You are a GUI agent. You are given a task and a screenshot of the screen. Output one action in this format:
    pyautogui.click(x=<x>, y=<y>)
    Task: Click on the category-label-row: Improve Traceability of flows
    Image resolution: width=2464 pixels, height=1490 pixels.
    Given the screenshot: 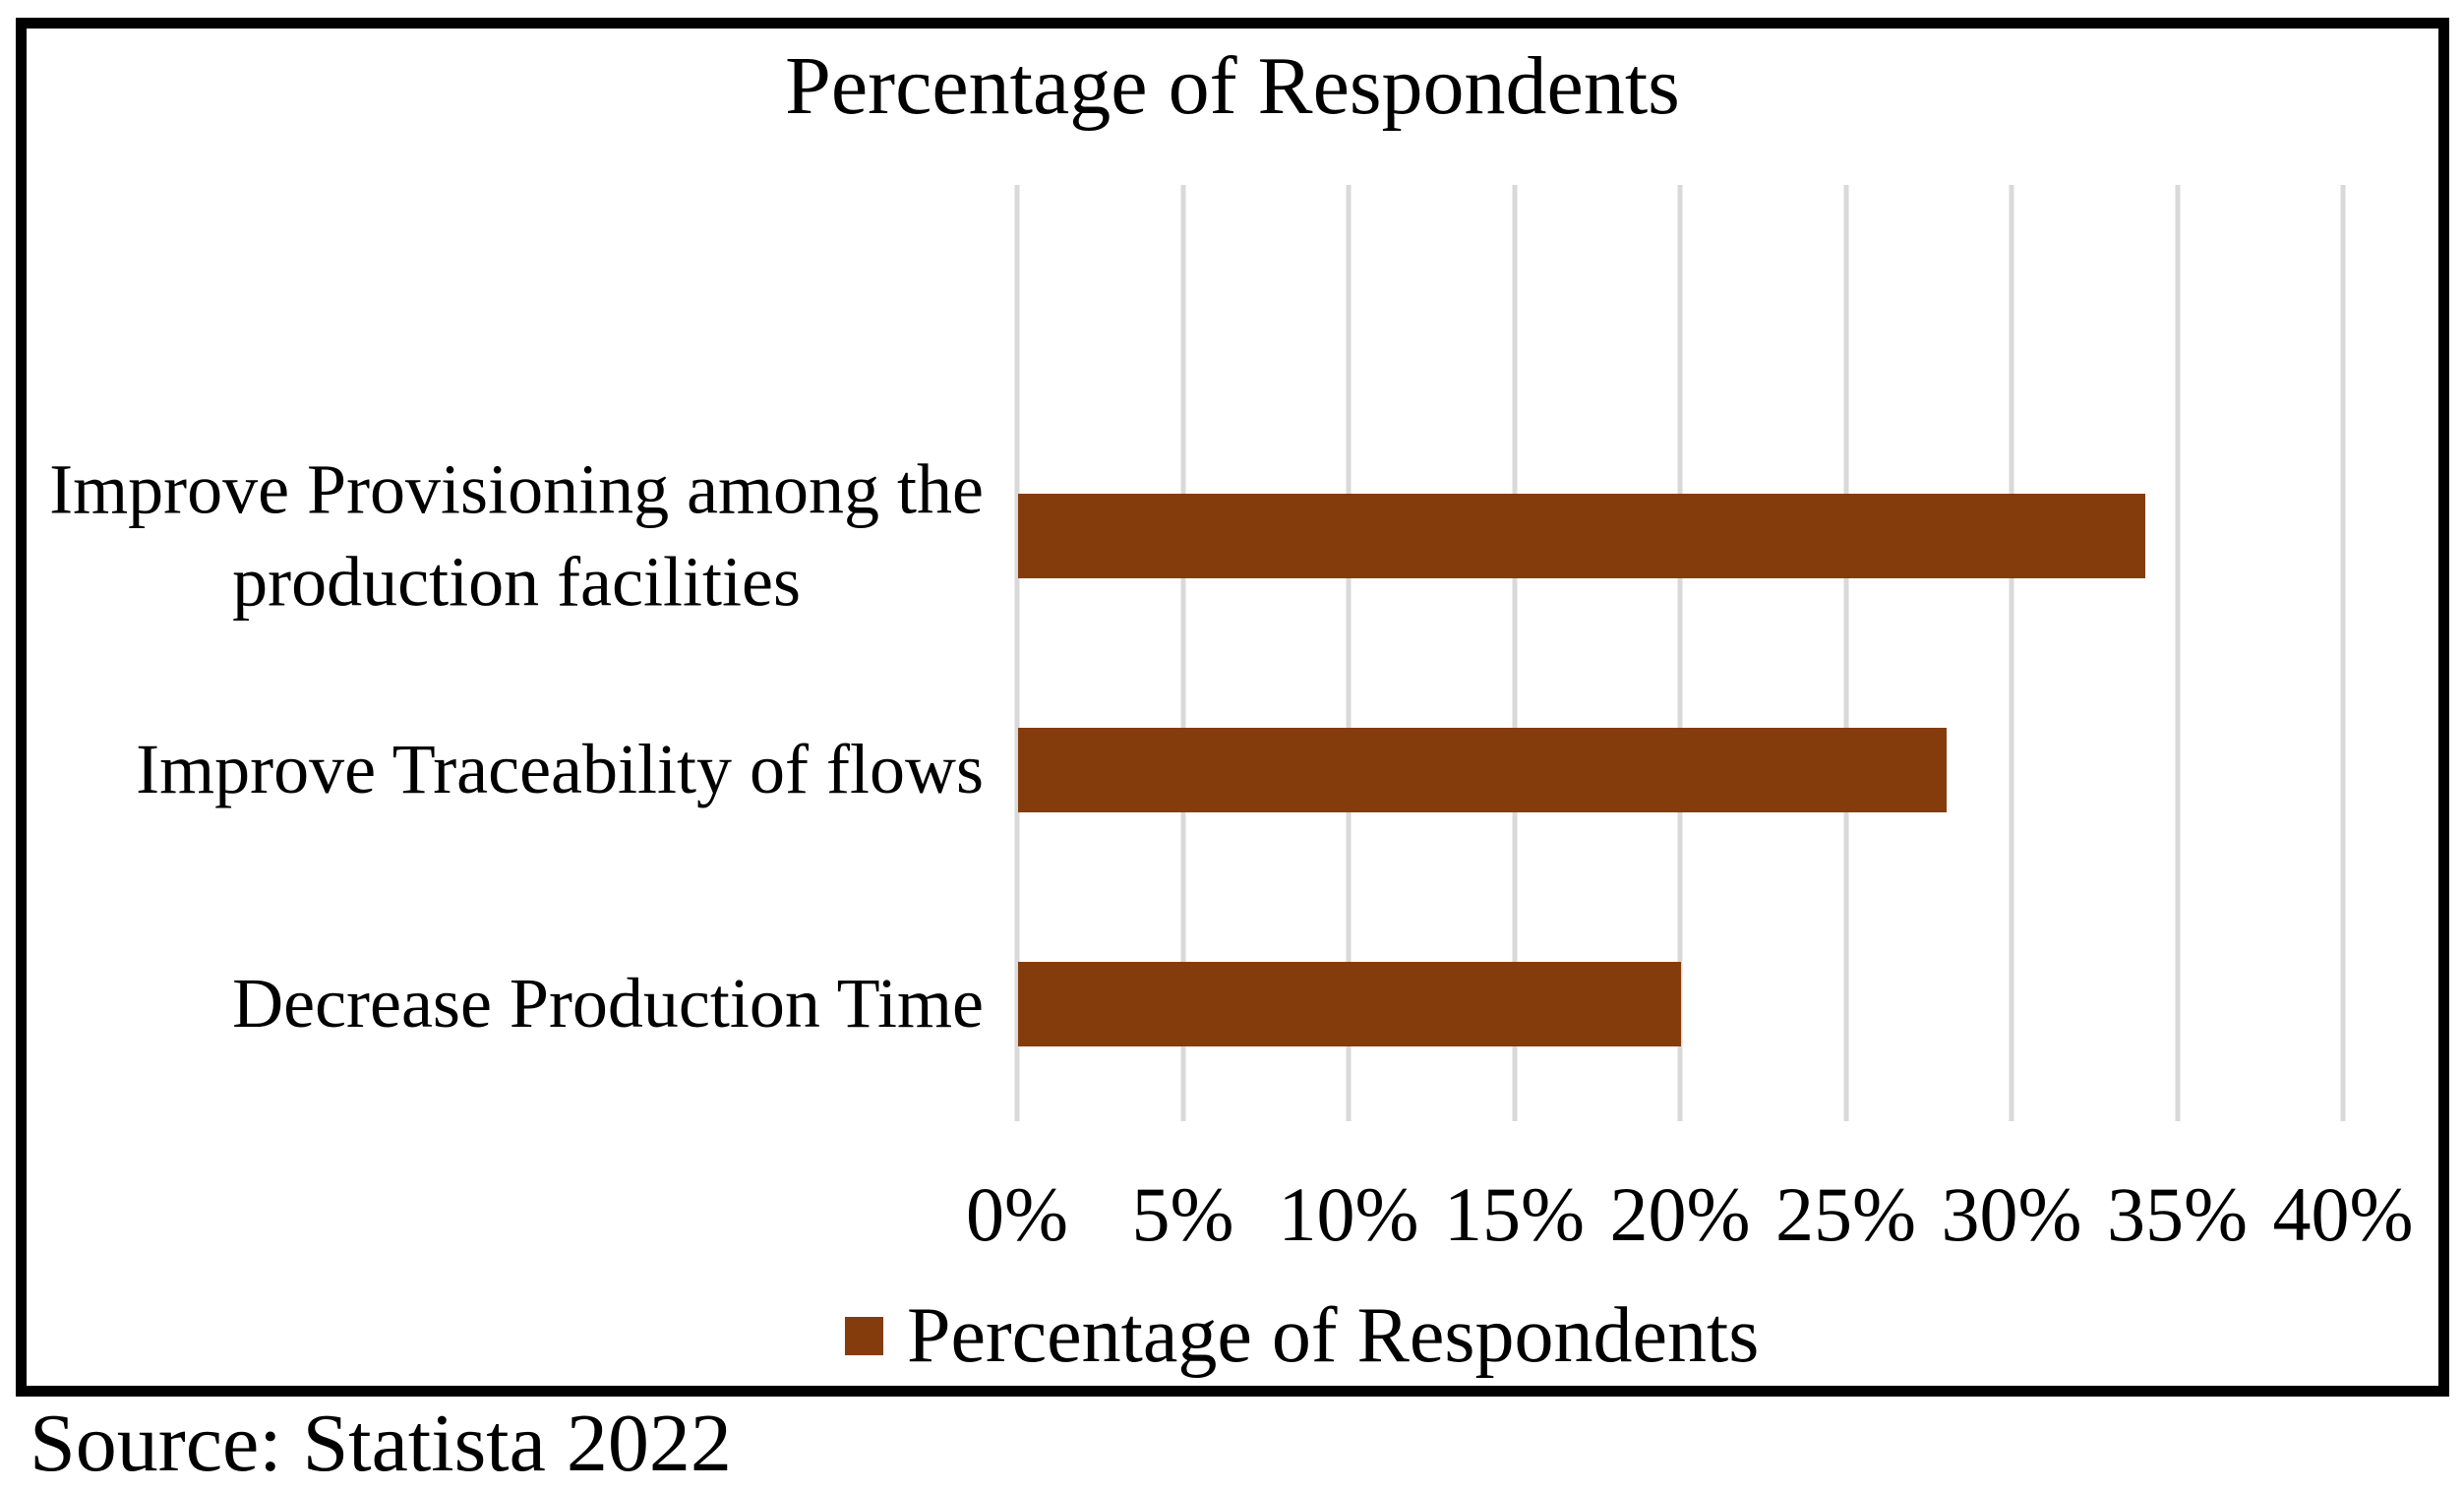 What is the action you would take?
    pyautogui.click(x=507, y=770)
    